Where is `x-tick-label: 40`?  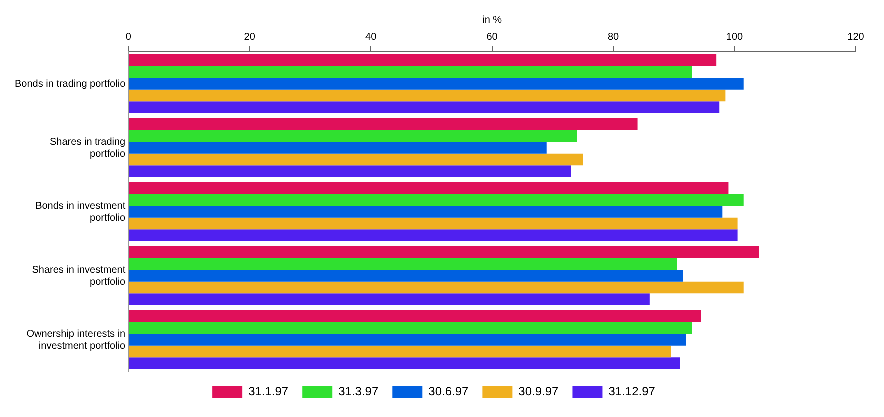
x-tick-label: 40 is located at coordinates (372, 37).